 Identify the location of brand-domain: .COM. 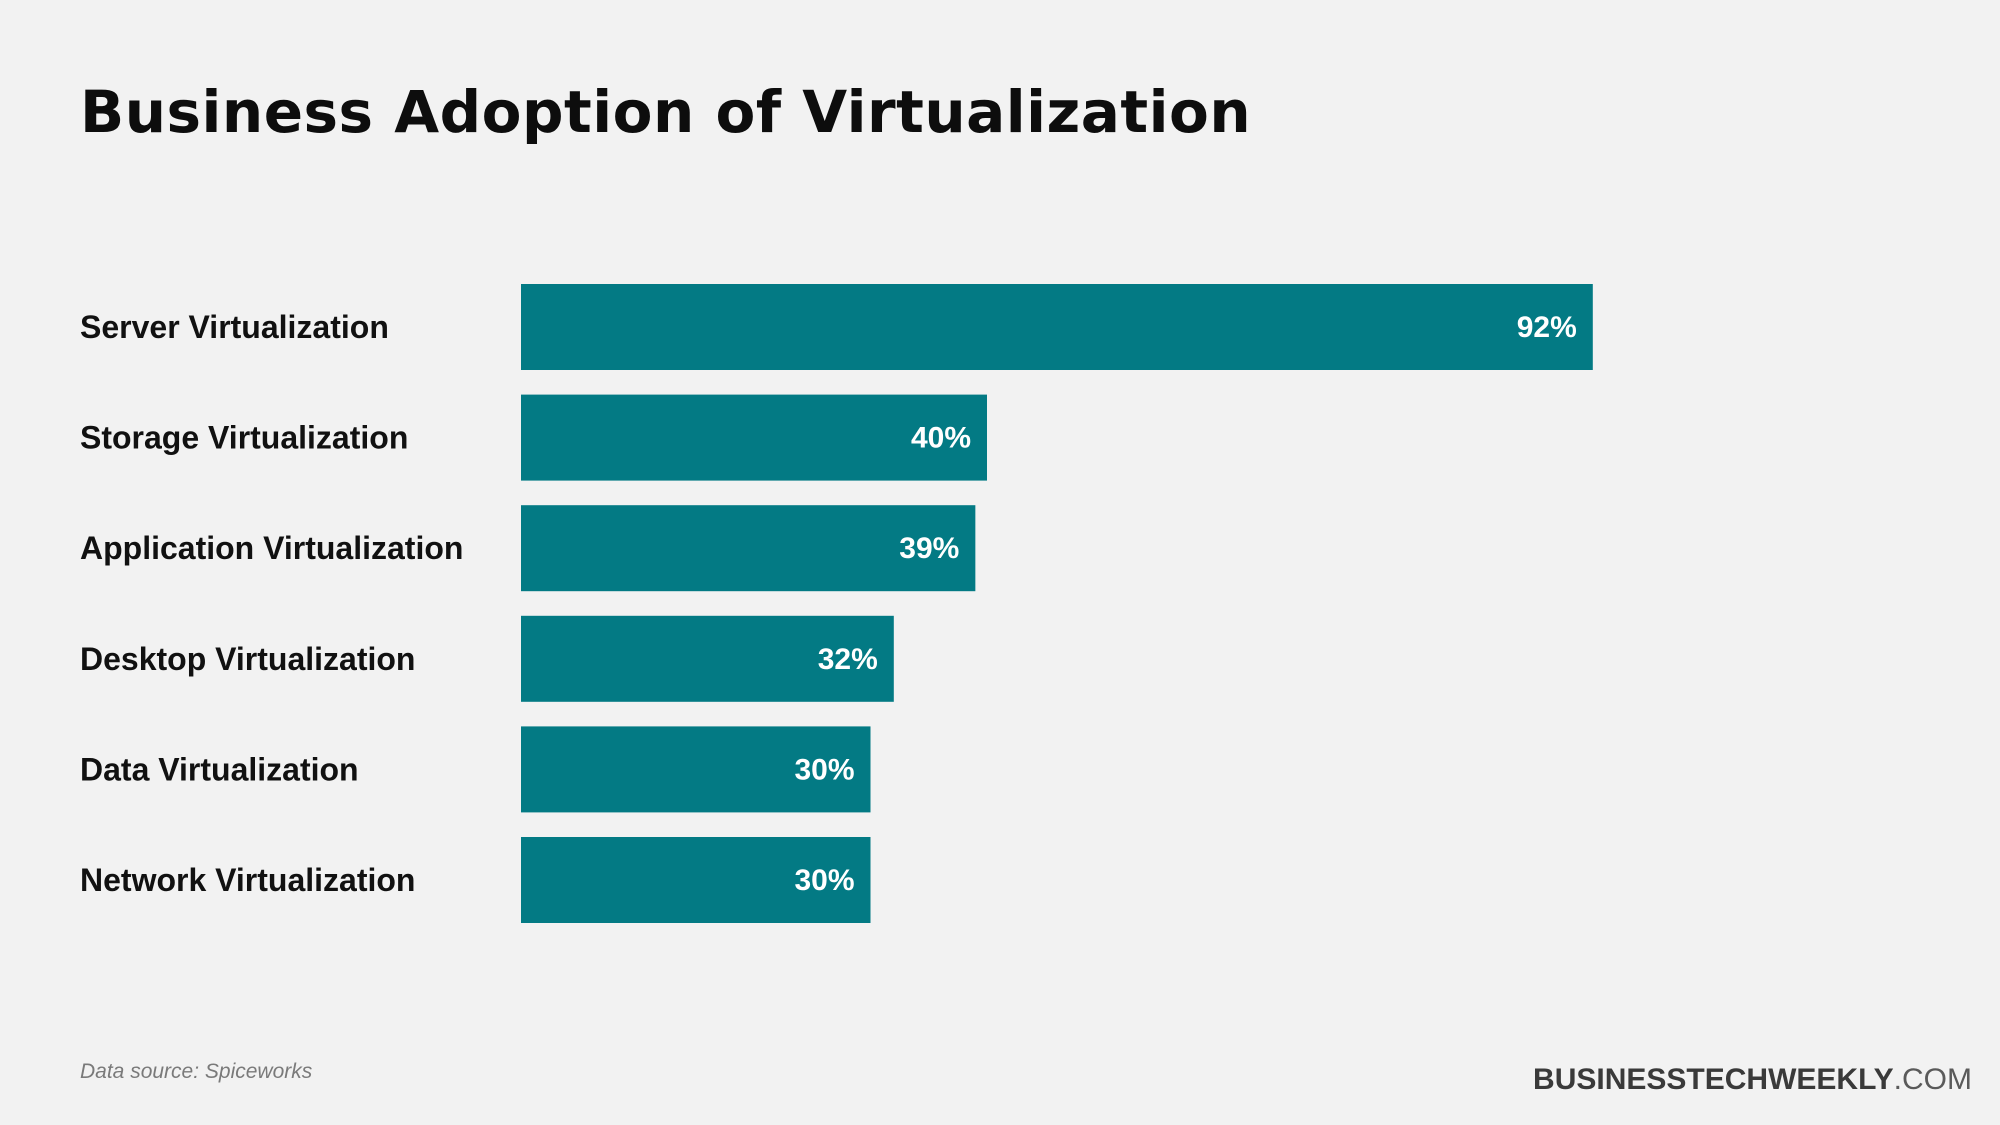
(1932, 1079).